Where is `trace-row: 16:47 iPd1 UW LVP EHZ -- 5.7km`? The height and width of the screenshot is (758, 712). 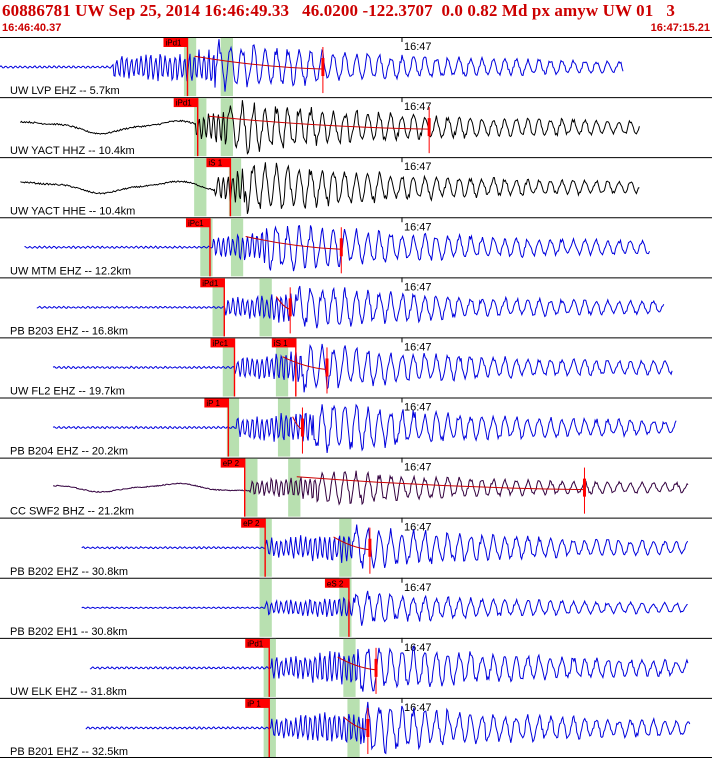
trace-row: 16:47 iPd1 UW LVP EHZ -- 5.7km is located at coordinates (356, 67).